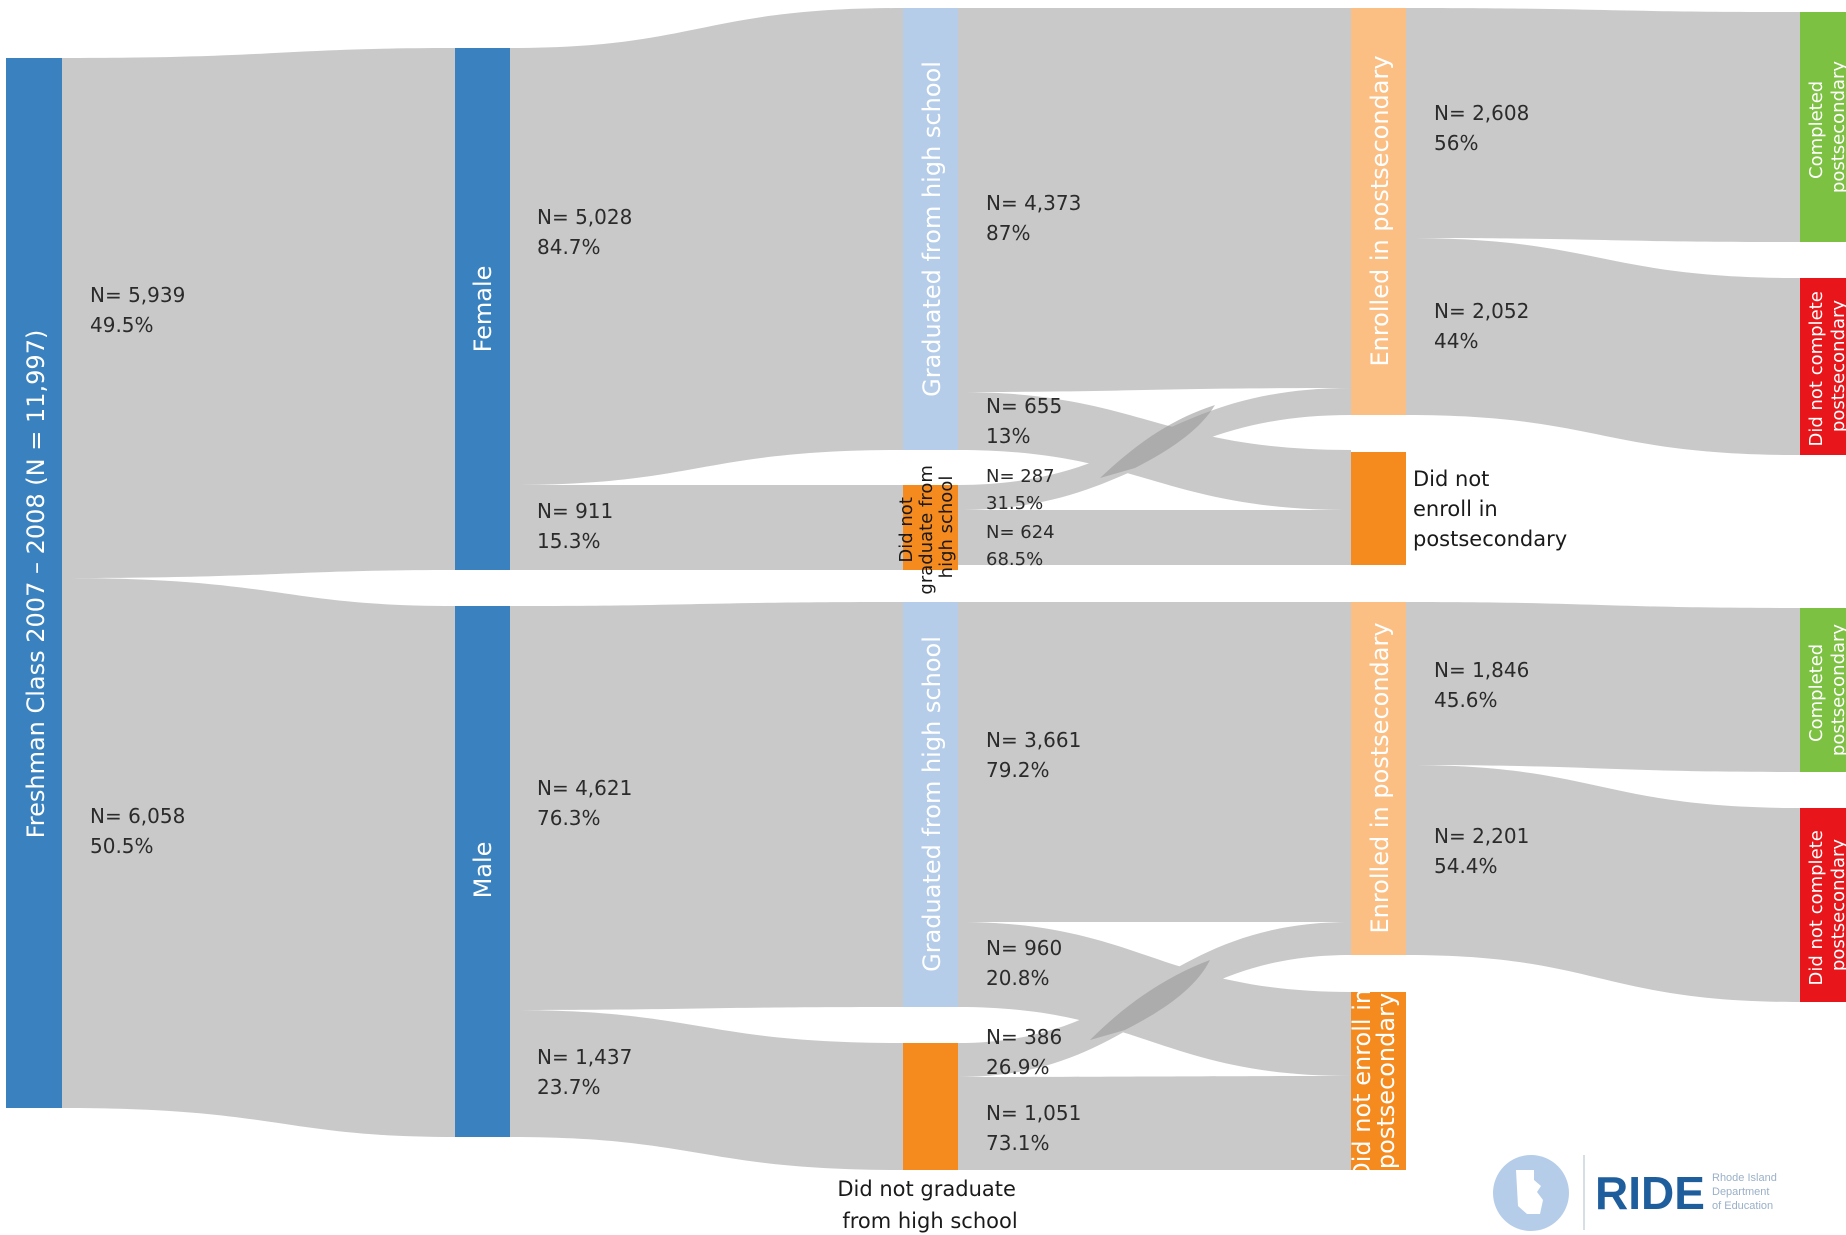 The image size is (1846, 1235). I want to click on node-f-not-enrolled, so click(1378, 508).